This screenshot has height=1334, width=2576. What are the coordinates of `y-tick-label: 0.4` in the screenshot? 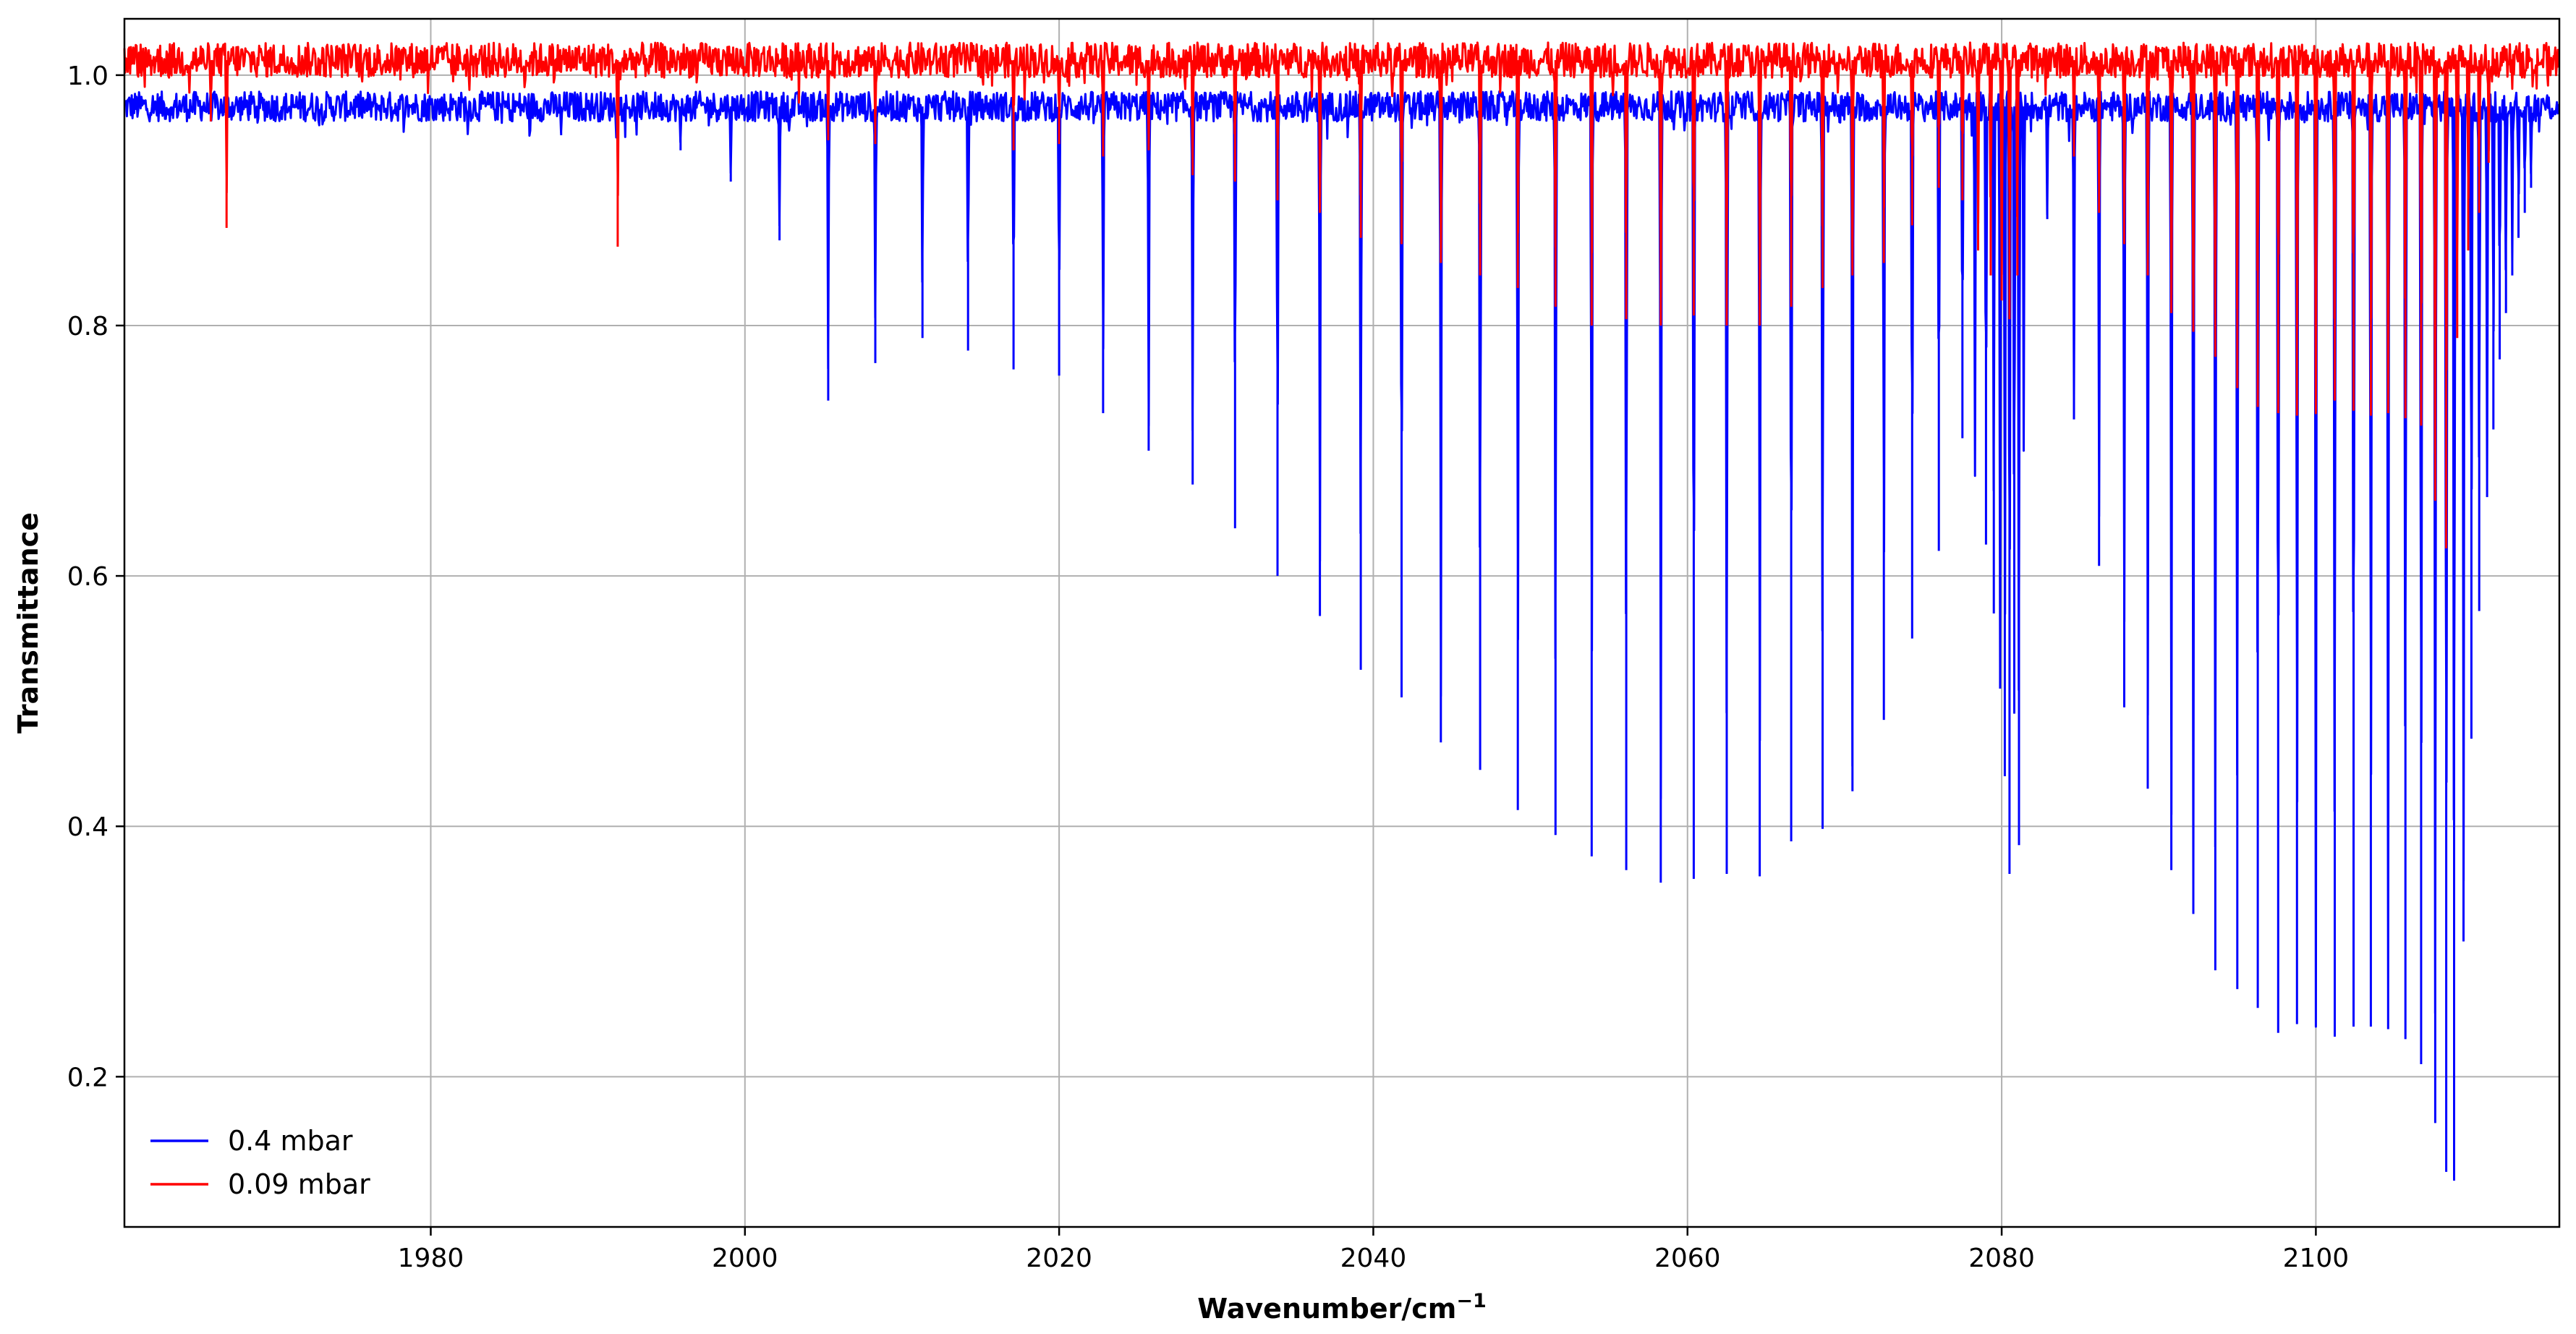 It's located at (88, 827).